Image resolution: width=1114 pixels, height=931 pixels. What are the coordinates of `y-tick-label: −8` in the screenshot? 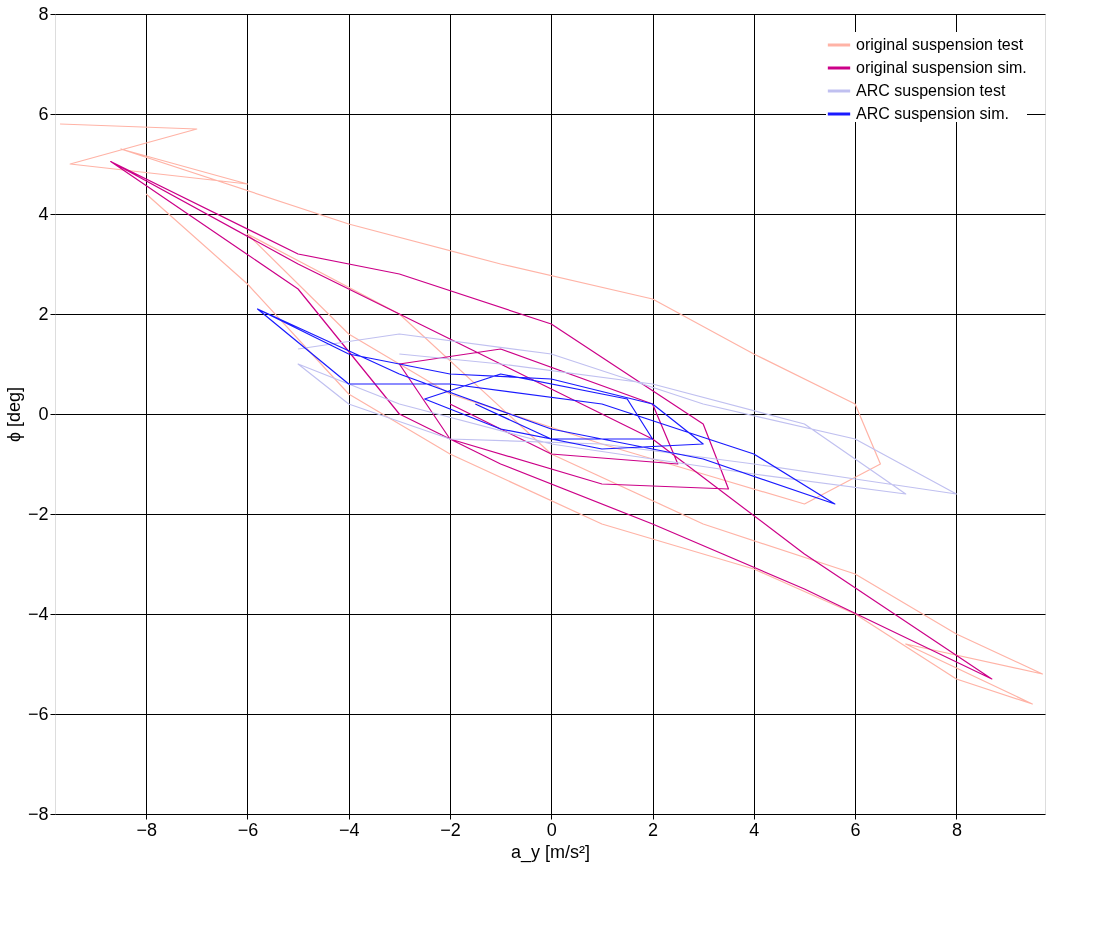 It's located at (38, 813).